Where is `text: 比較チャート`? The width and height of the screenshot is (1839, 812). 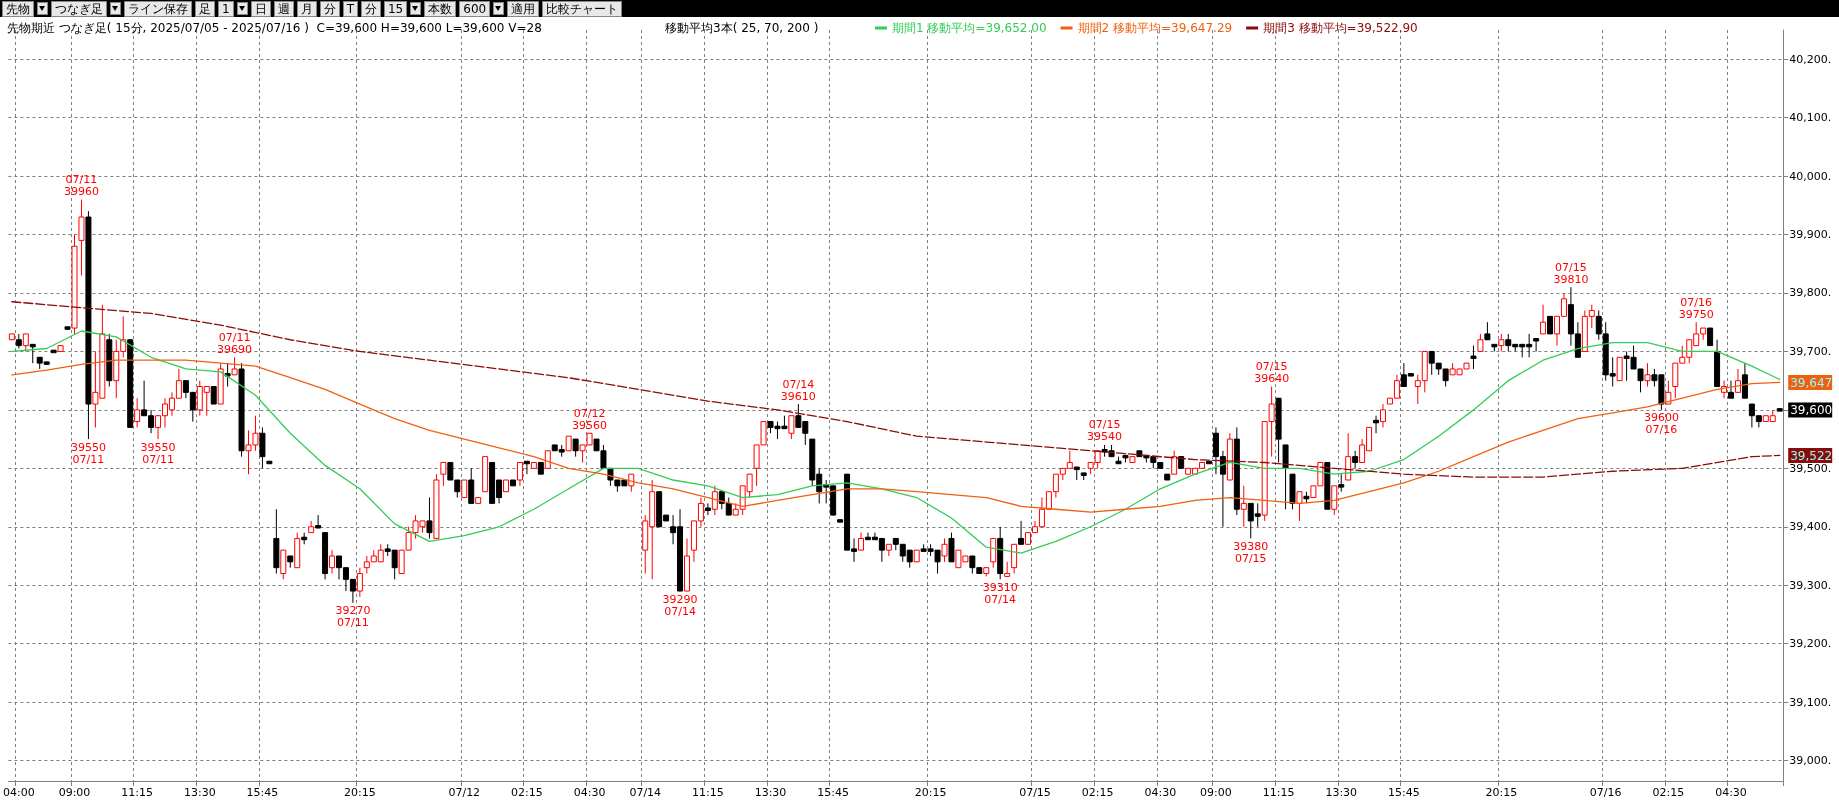
text: 比較チャート is located at coordinates (582, 8).